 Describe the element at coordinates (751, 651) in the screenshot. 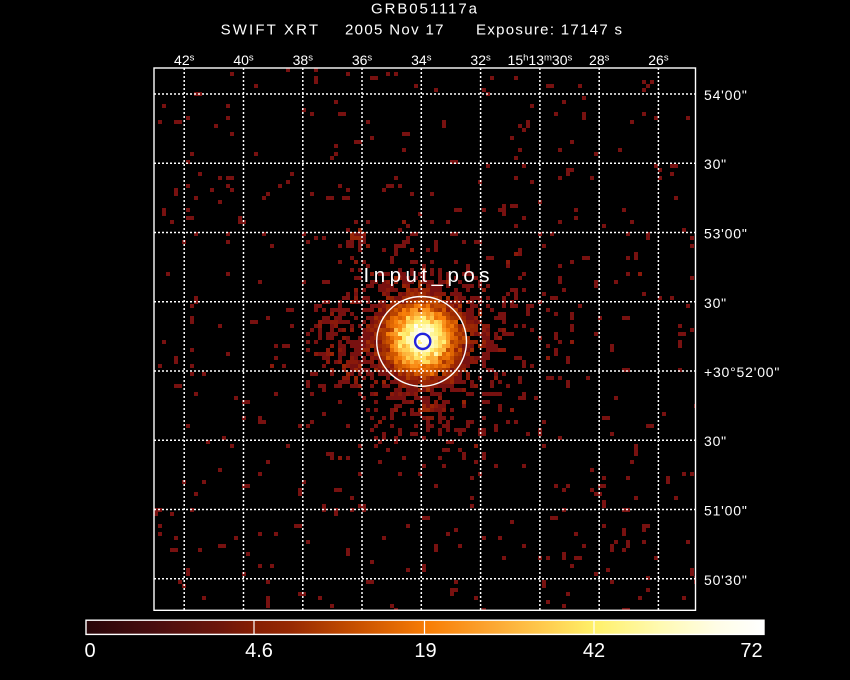

I see `svg-text: 72` at that location.